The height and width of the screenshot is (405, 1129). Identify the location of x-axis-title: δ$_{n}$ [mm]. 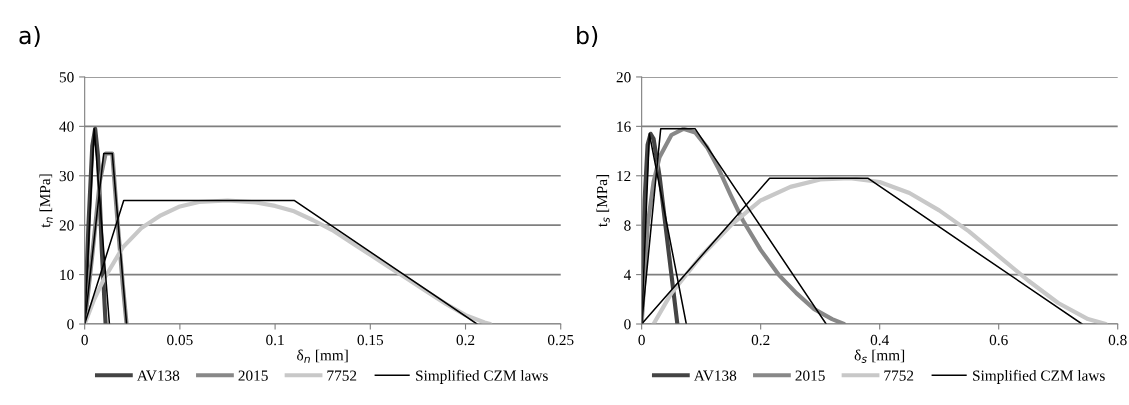
(322, 356).